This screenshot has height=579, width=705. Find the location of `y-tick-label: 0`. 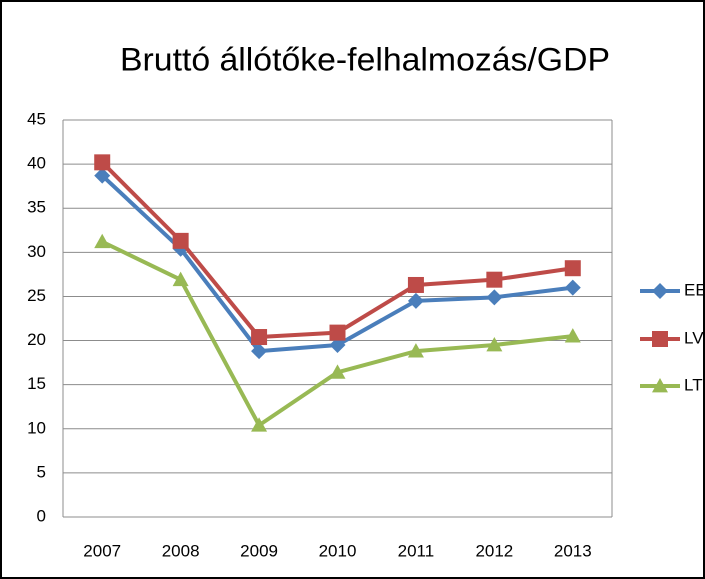

y-tick-label: 0 is located at coordinates (41, 515).